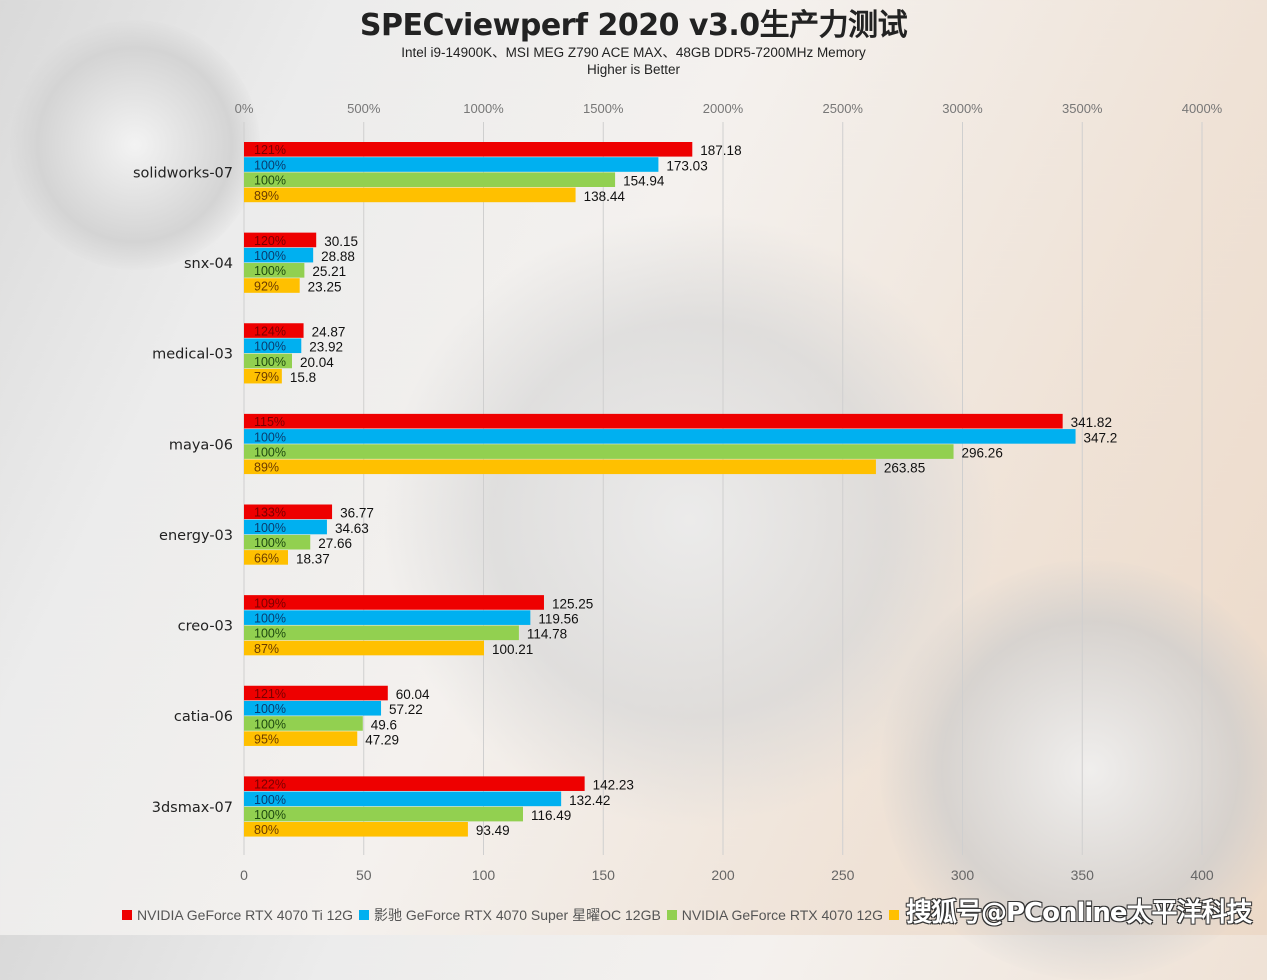  What do you see at coordinates (270, 785) in the screenshot?
I see `percent-label: 122%` at bounding box center [270, 785].